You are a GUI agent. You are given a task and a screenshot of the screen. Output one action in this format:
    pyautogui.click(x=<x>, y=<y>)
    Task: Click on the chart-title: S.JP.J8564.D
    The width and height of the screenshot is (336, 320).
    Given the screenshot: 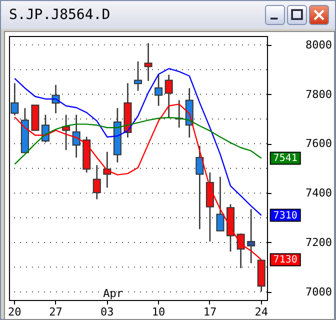 What is the action you would take?
    pyautogui.click(x=59, y=15)
    